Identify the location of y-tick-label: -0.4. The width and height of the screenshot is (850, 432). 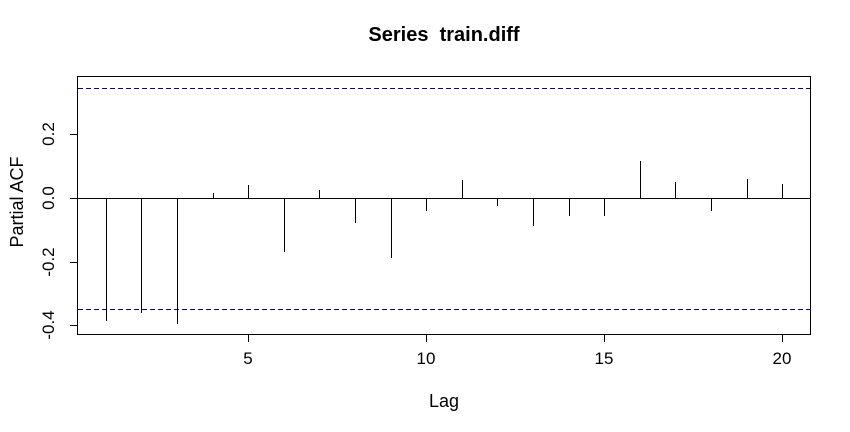
(48, 325).